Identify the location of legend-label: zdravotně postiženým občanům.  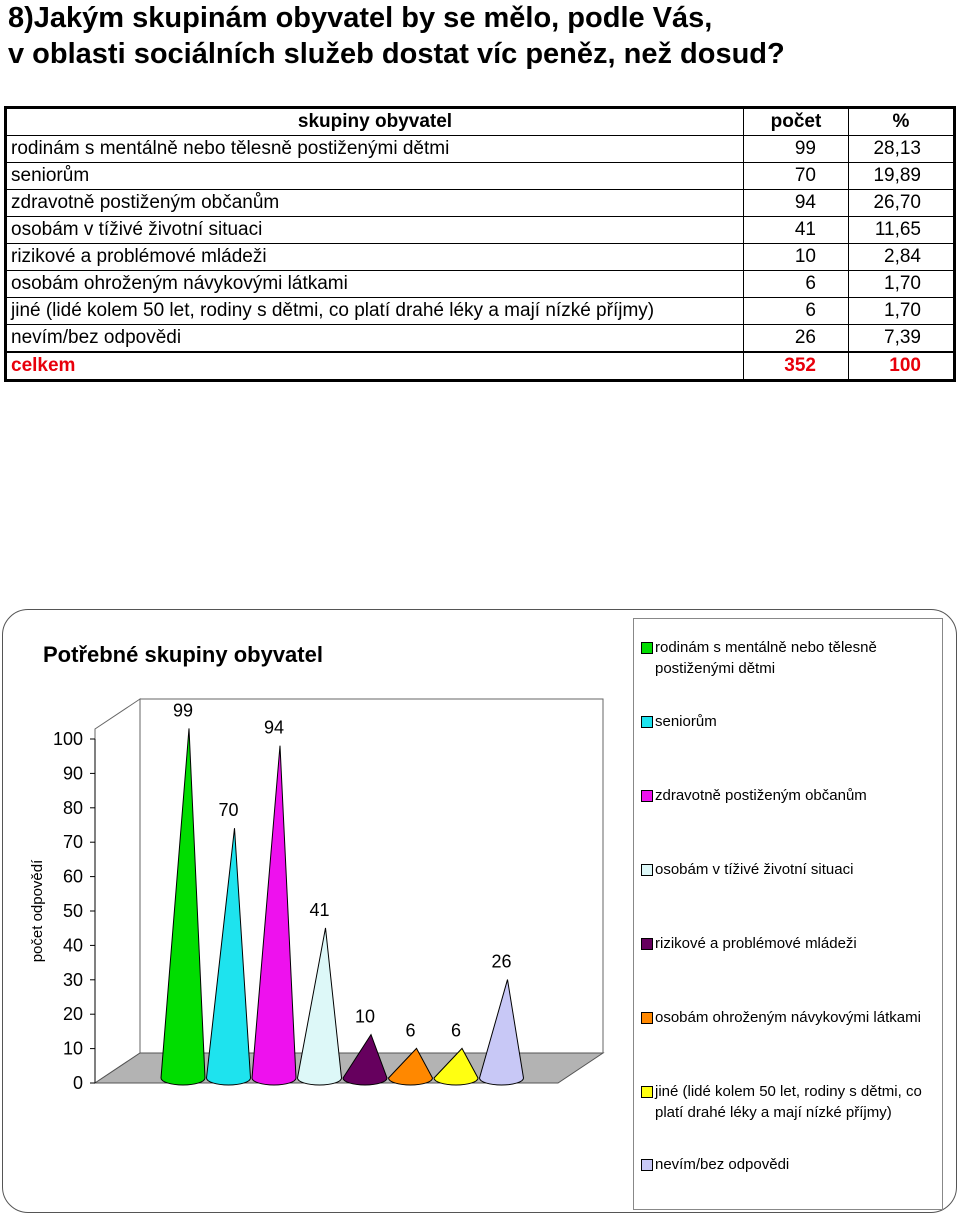
(761, 795).